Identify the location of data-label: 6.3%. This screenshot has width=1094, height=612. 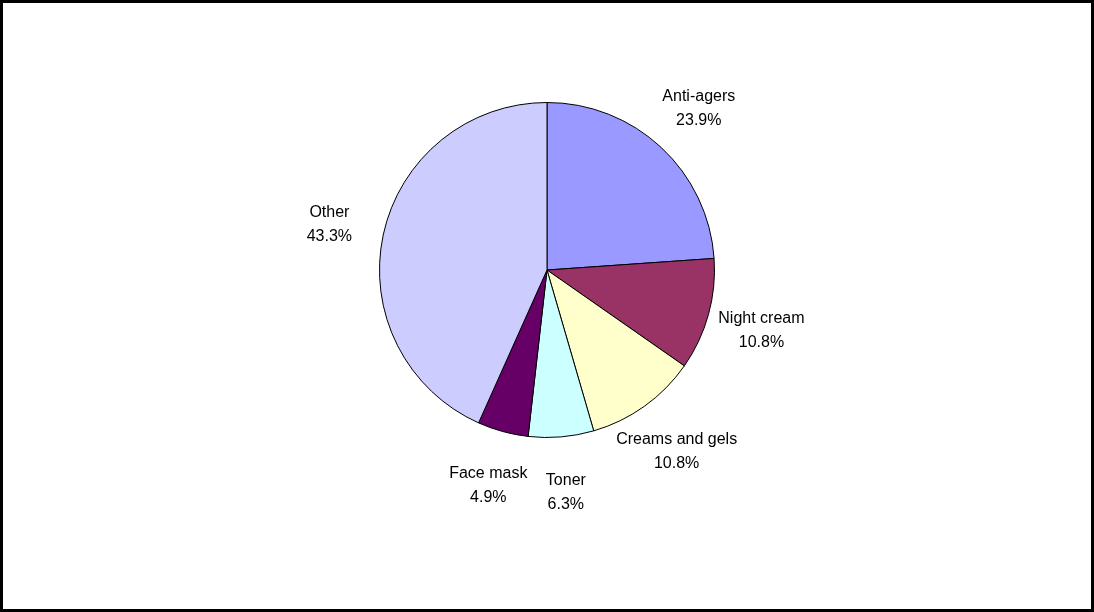
(566, 504).